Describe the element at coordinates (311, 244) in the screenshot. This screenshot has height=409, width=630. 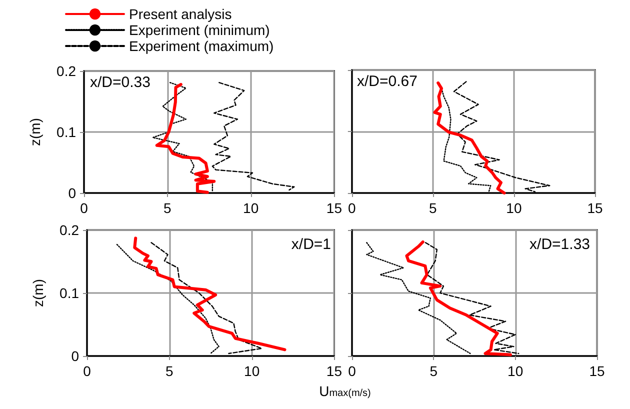
I see `annotation: x/D=1` at that location.